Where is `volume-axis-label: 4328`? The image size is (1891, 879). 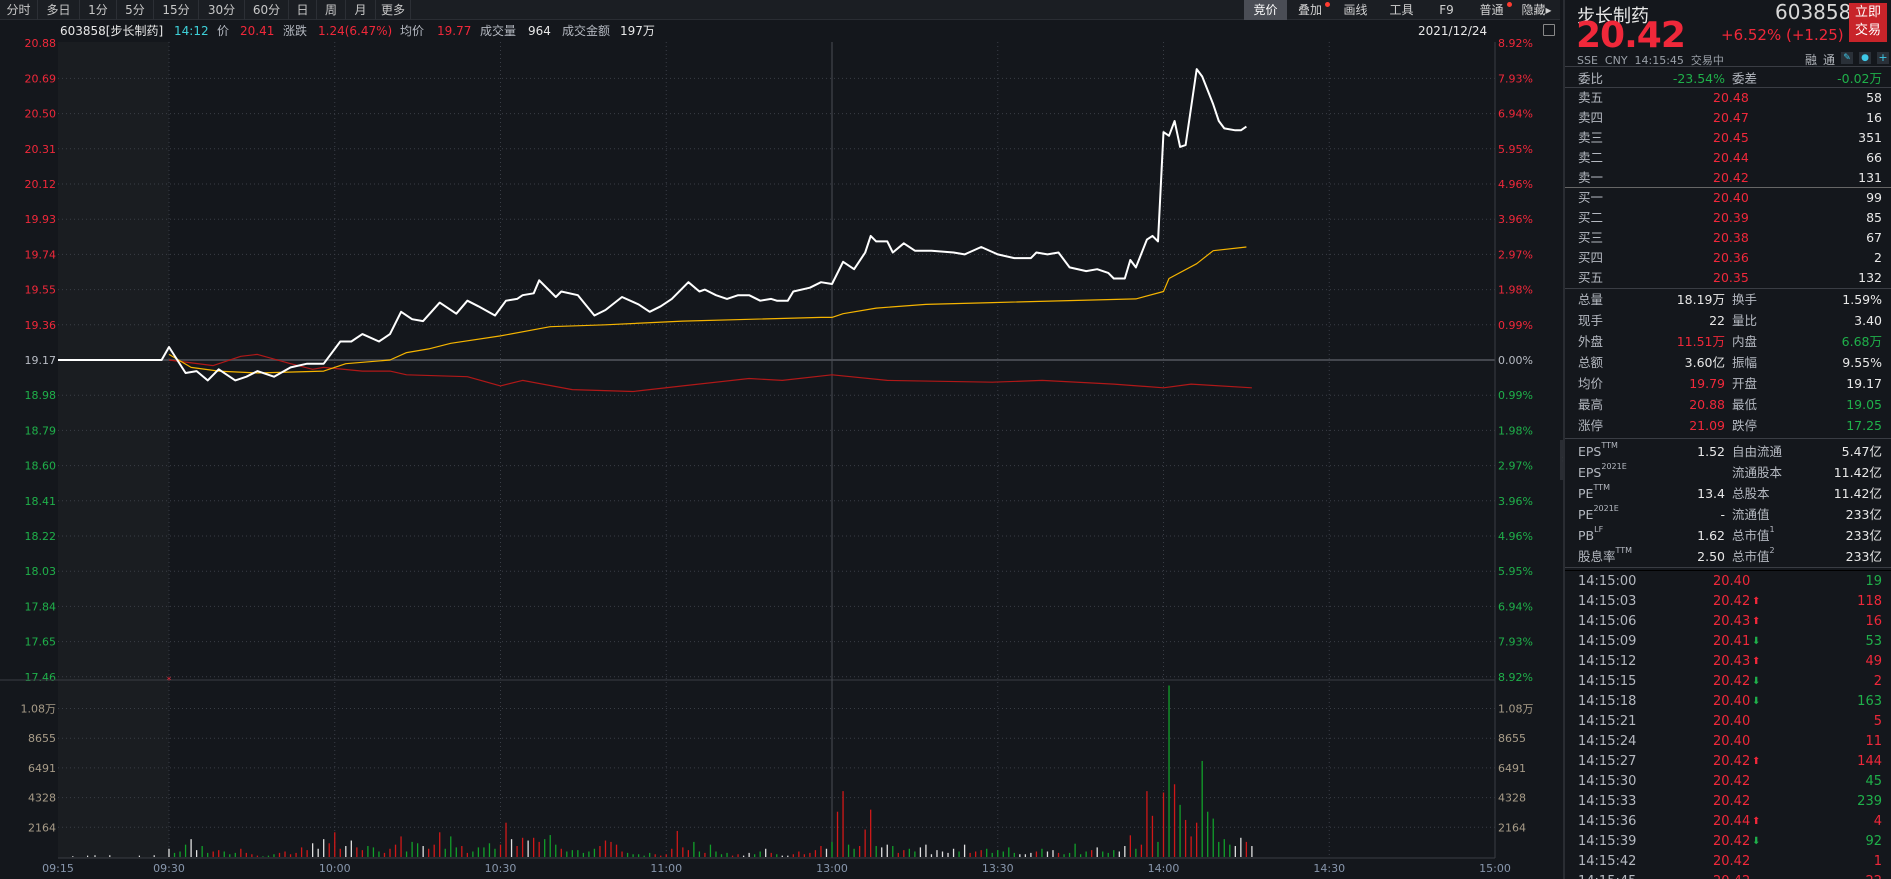 volume-axis-label: 4328 is located at coordinates (42, 798).